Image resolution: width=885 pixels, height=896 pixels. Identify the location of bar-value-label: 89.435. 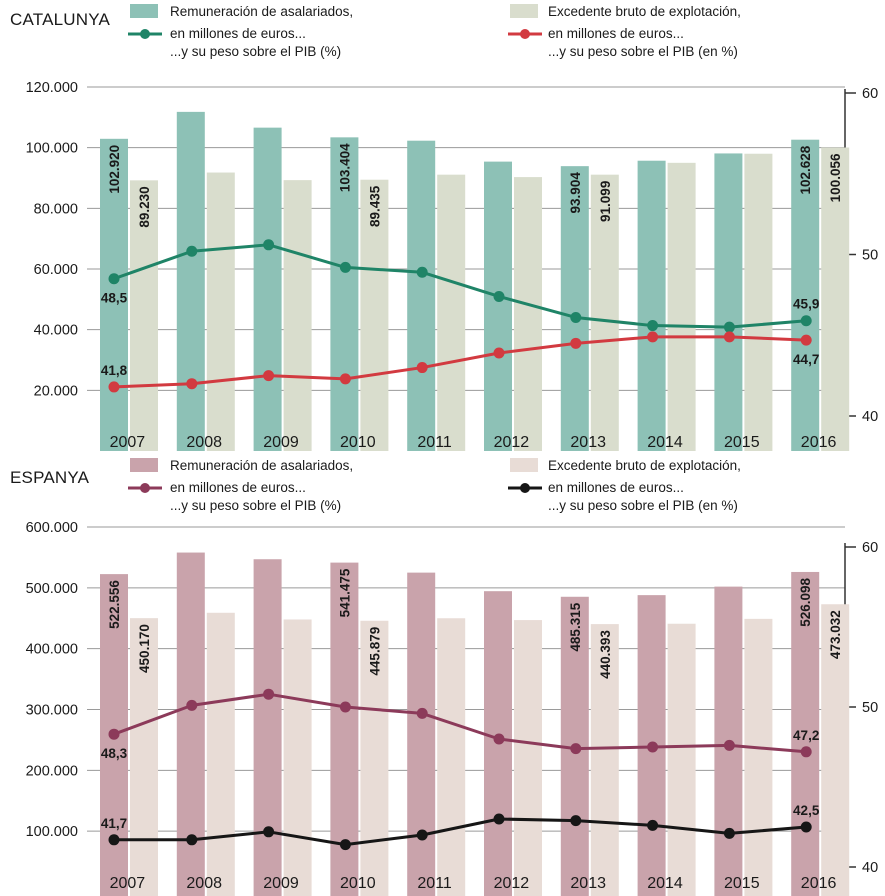
(374, 206).